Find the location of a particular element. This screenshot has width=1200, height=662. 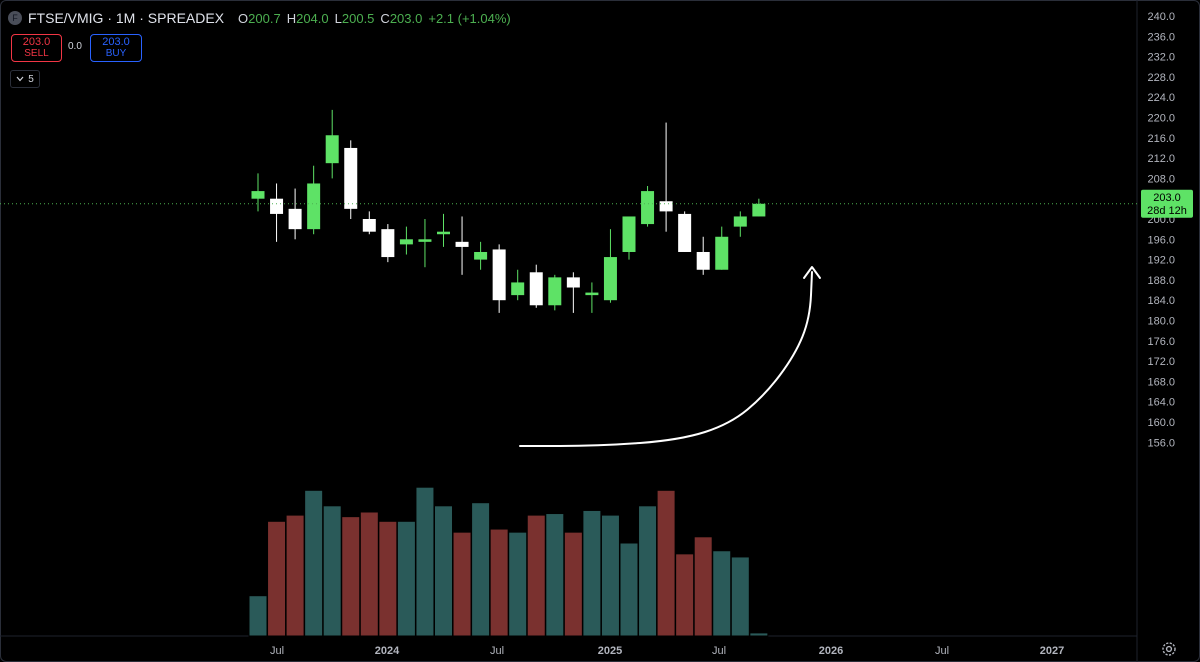

y-tick-label: 196.0 is located at coordinates (1161, 240).